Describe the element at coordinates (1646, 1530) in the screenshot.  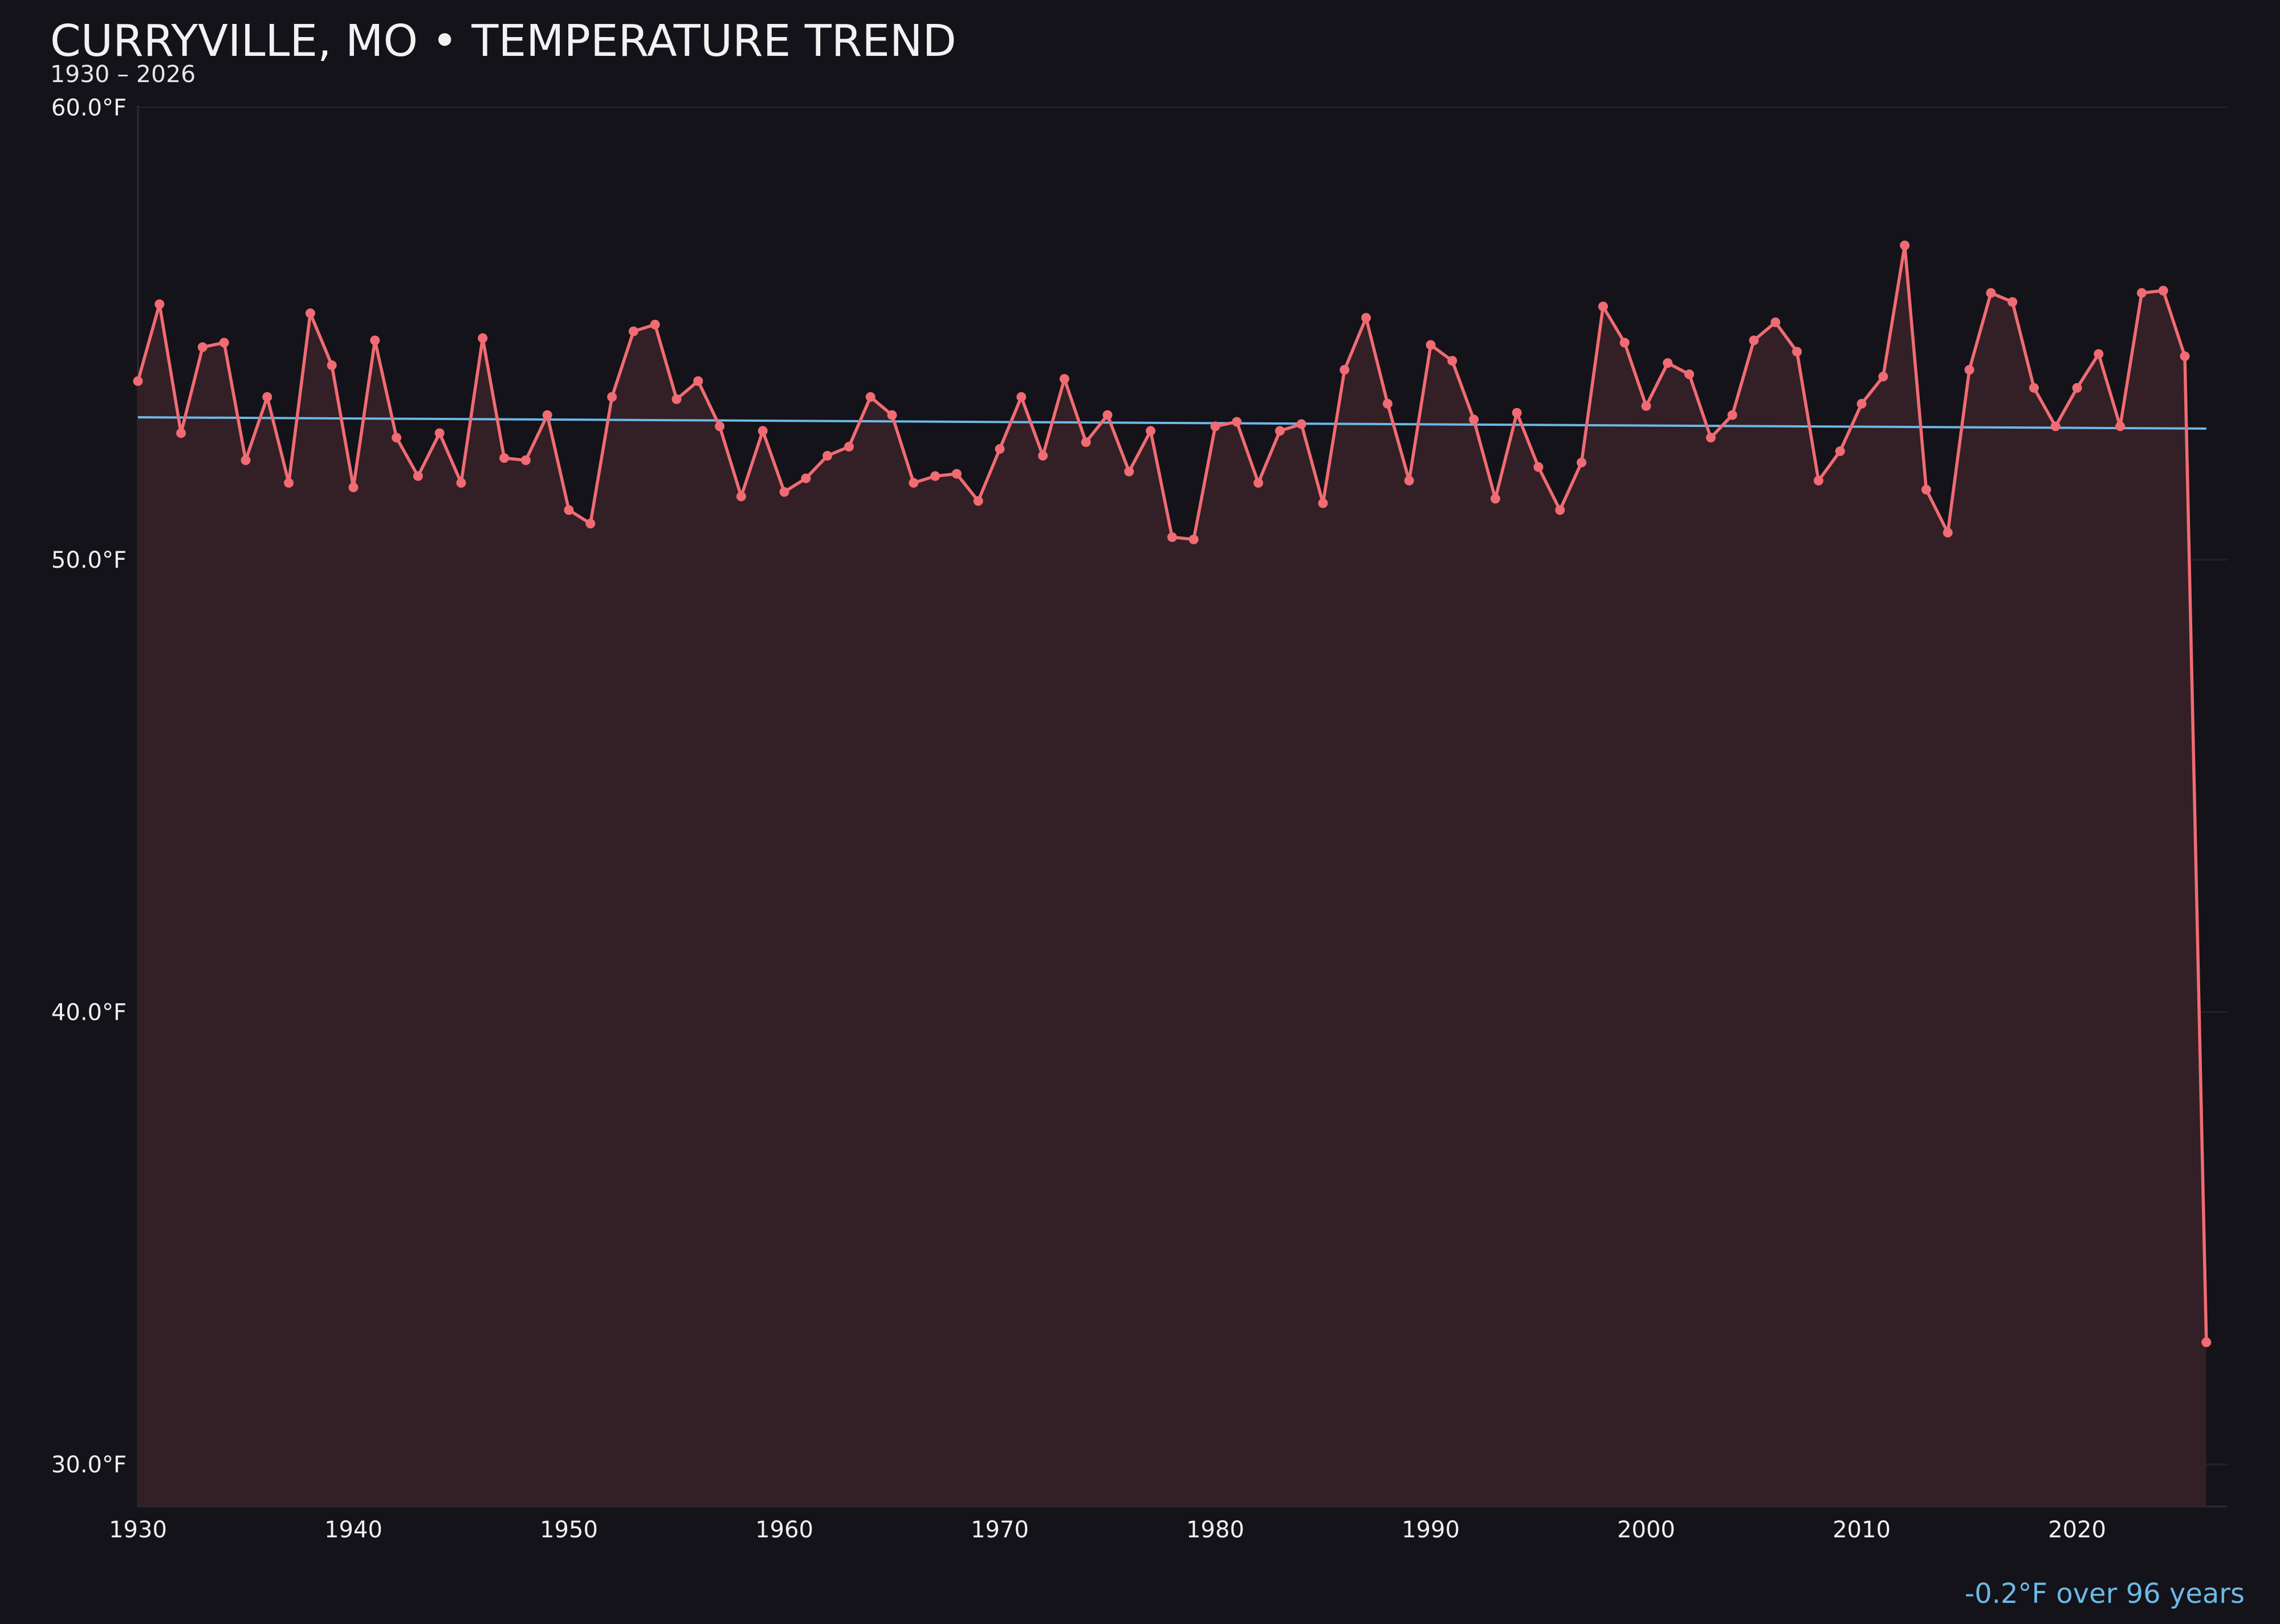
I see `x-tick-label: 2000` at that location.